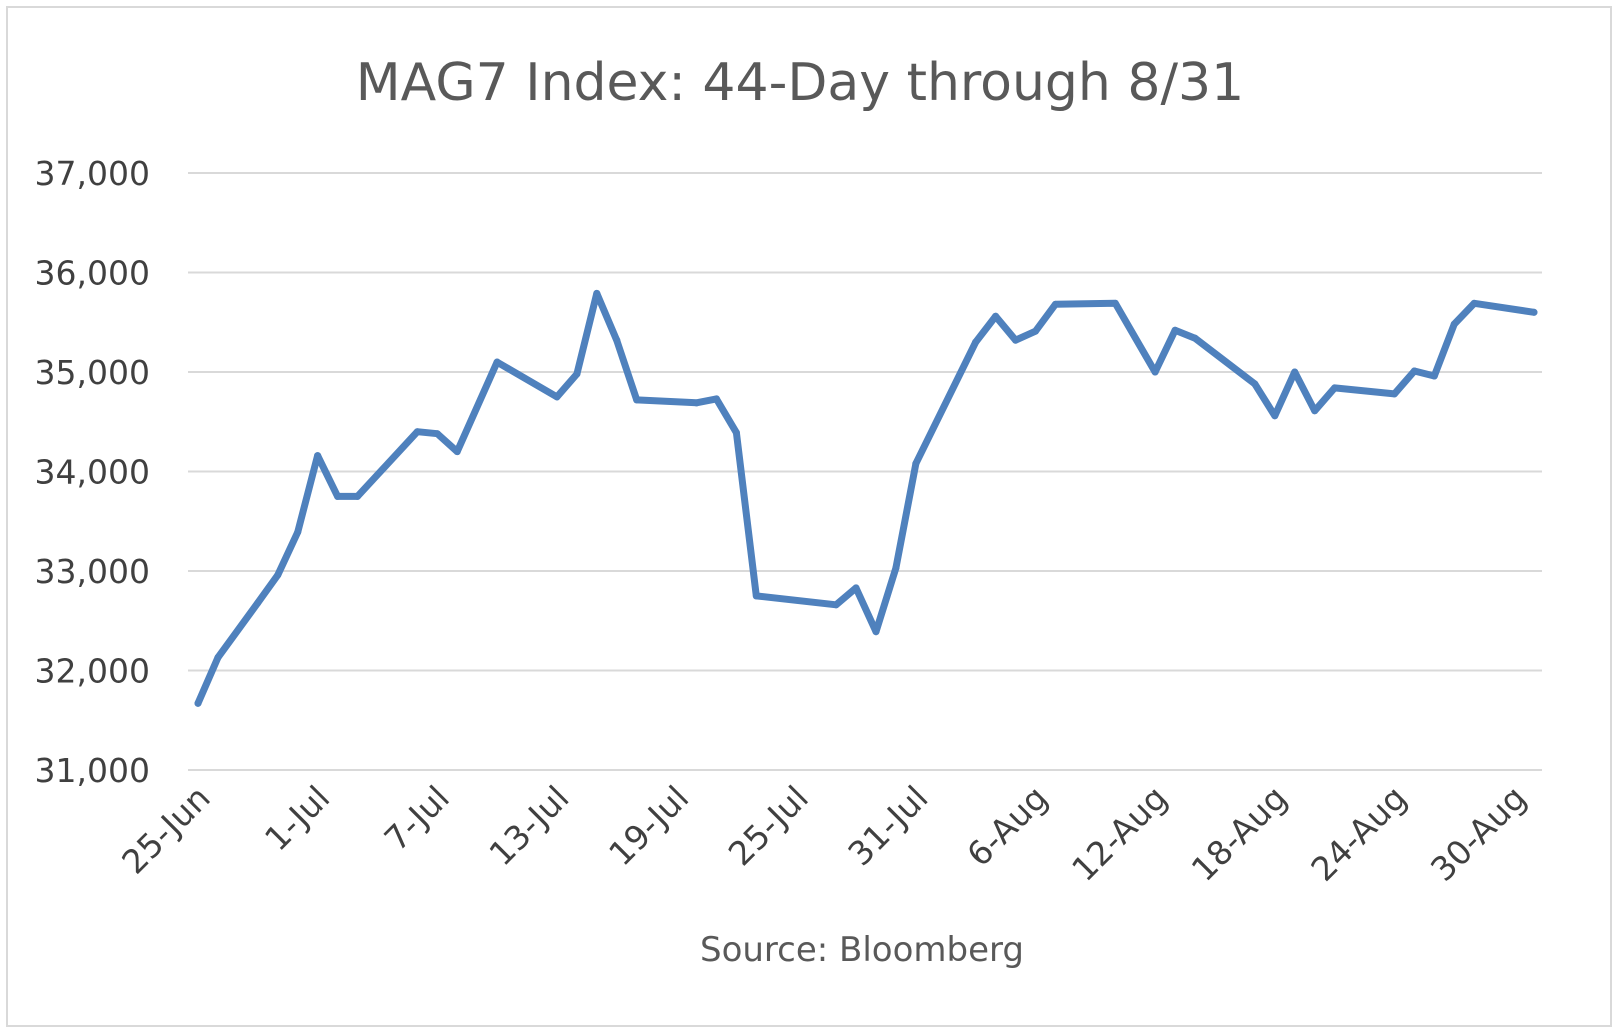  I want to click on x-tick-label: 6-Aug, so click(1007, 826).